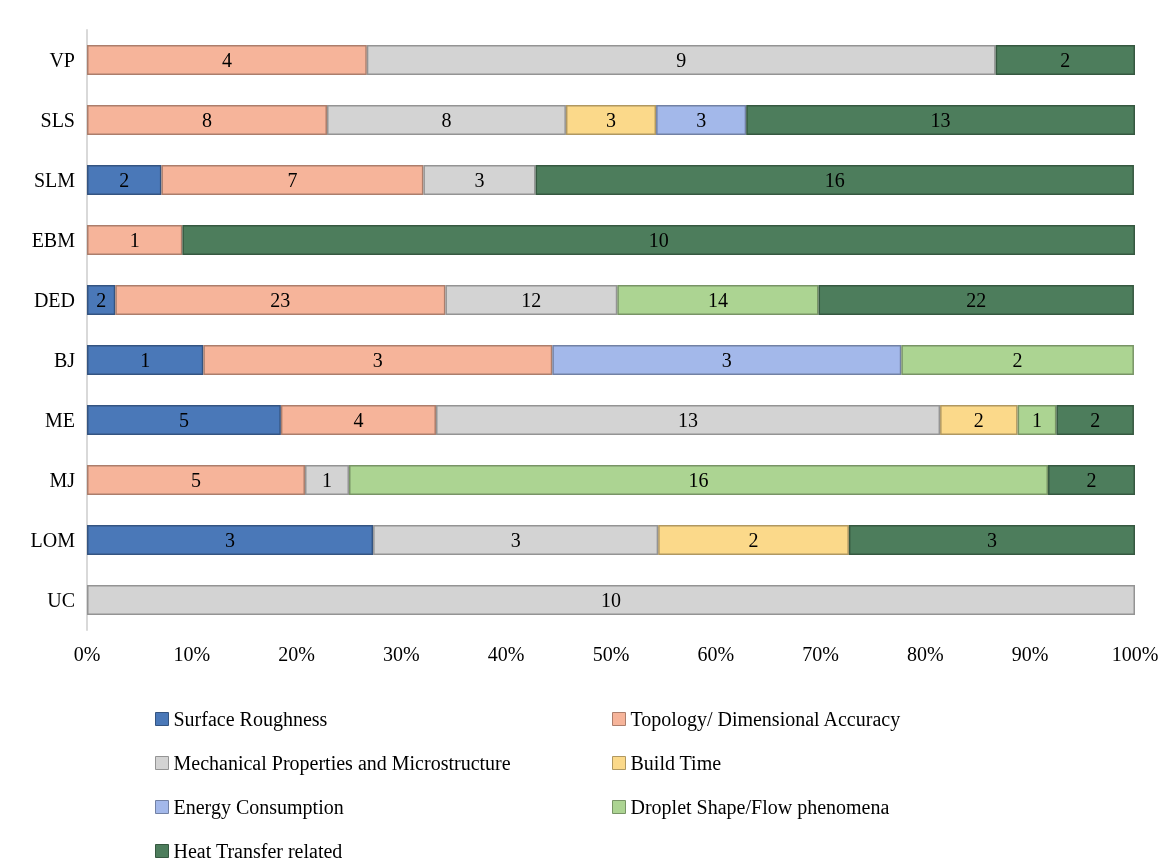 The height and width of the screenshot is (862, 1163). I want to click on x-tick-label: 0%, so click(87, 654).